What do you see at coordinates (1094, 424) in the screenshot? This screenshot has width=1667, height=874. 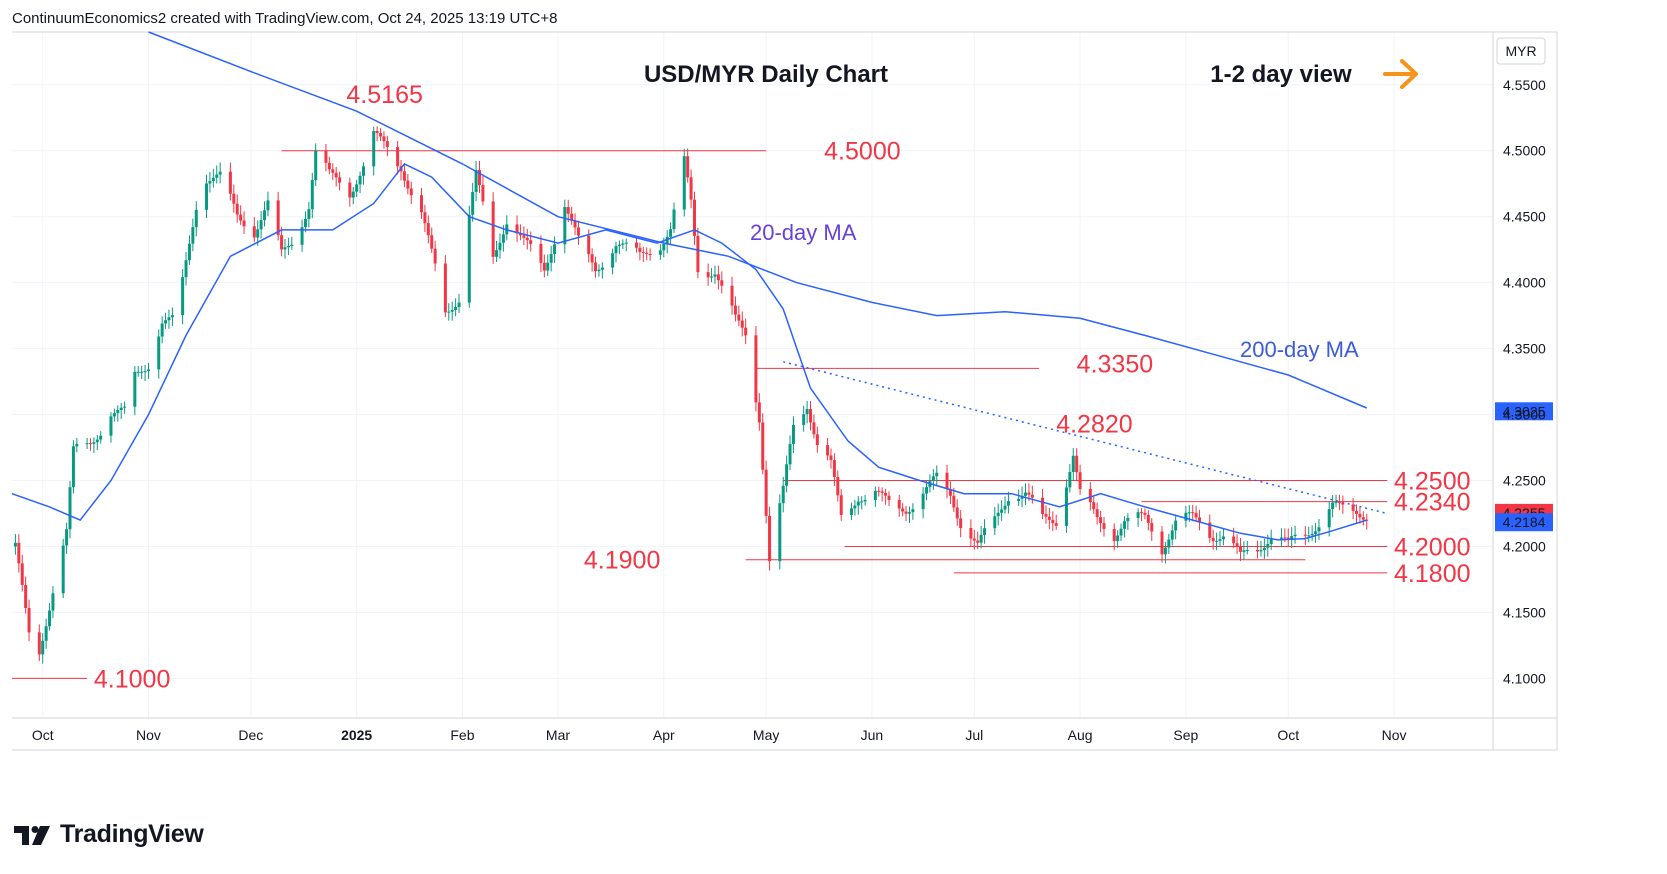 I see `level-label: 4.2820` at bounding box center [1094, 424].